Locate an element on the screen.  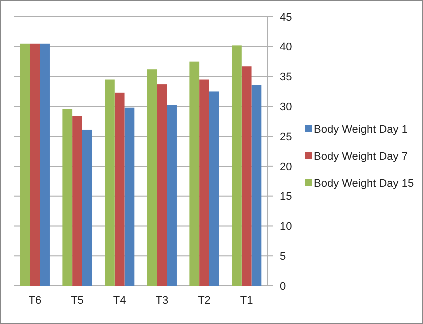
y-tick-label: 10 is located at coordinates (286, 227).